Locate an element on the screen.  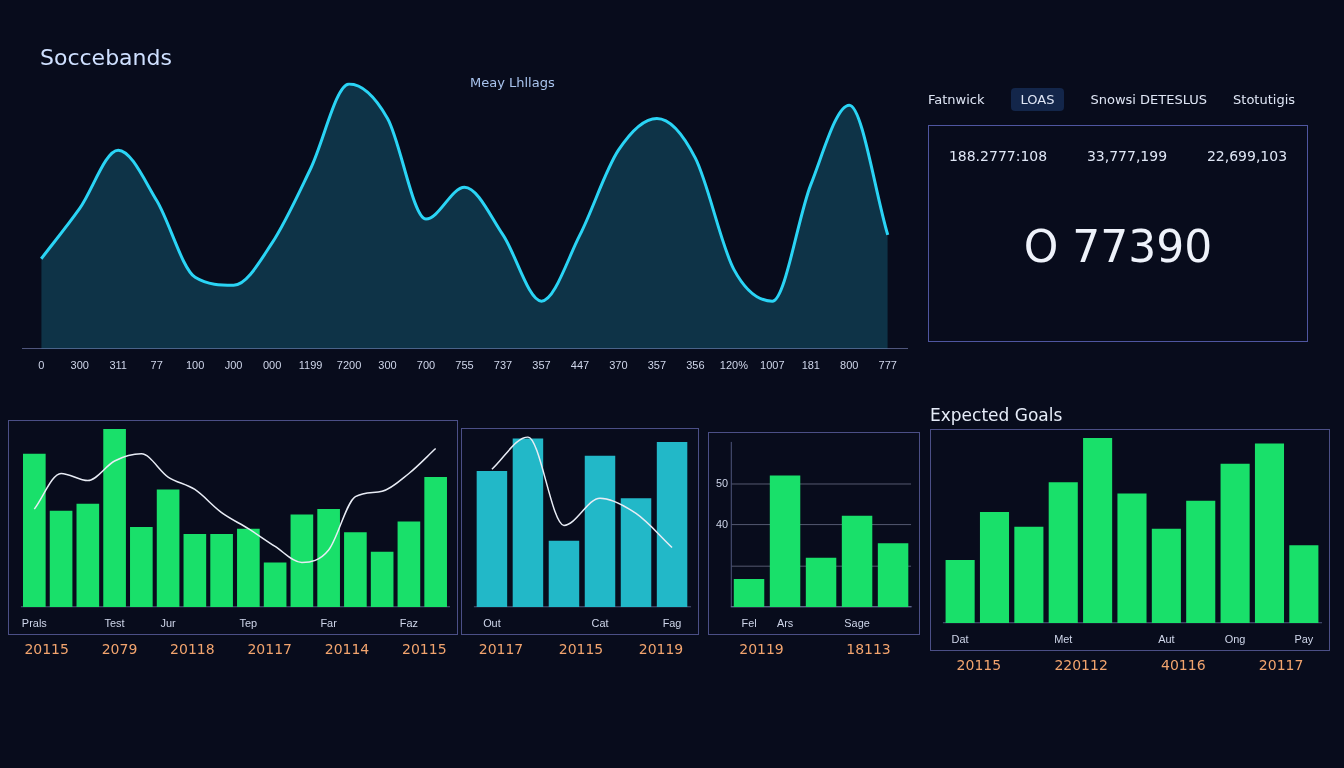
text: 220112 is located at coordinates (1081, 665).